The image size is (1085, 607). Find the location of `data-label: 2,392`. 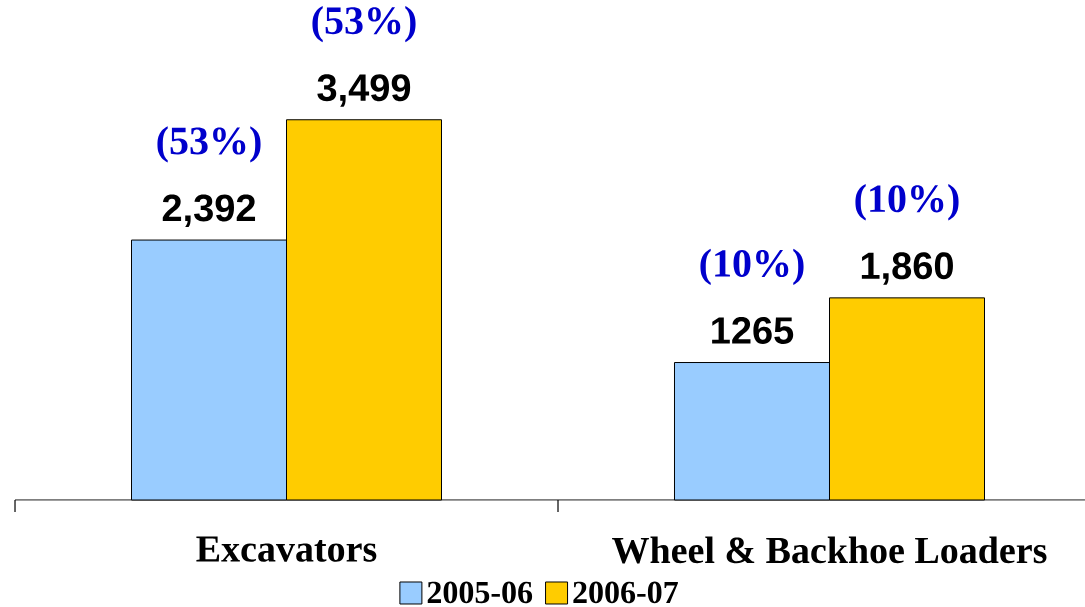

data-label: 2,392 is located at coordinates (209, 210).